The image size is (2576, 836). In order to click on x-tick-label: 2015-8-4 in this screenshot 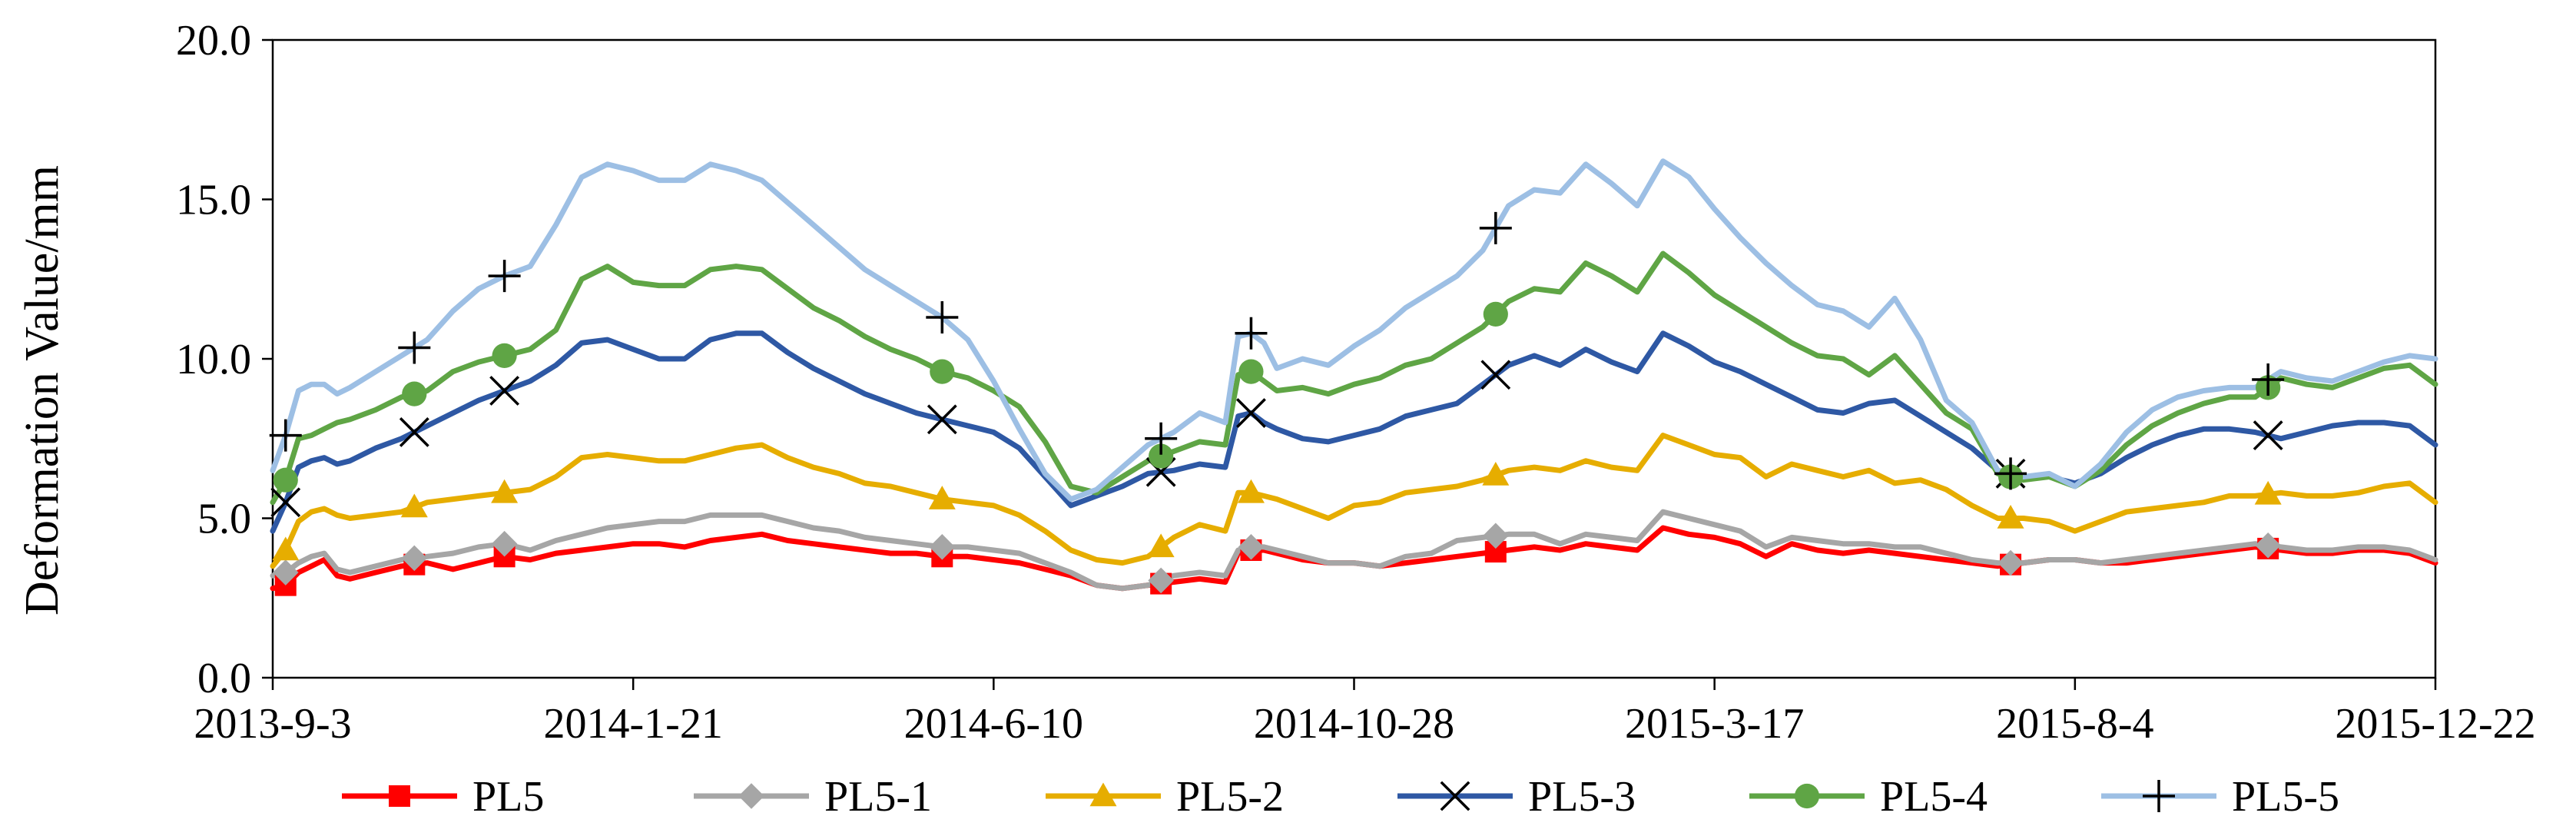, I will do `click(2074, 724)`.